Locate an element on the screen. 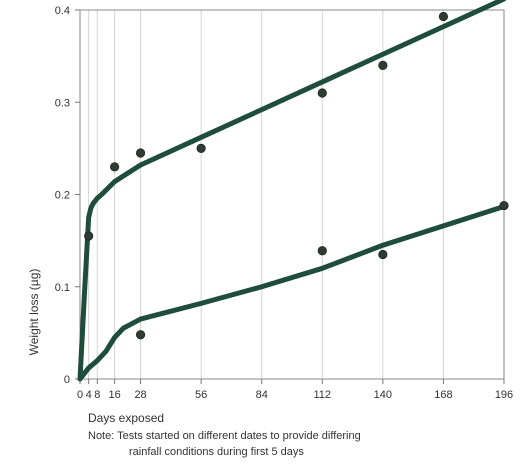 The height and width of the screenshot is (475, 521). y-tick-label: 0.1 is located at coordinates (62, 288).